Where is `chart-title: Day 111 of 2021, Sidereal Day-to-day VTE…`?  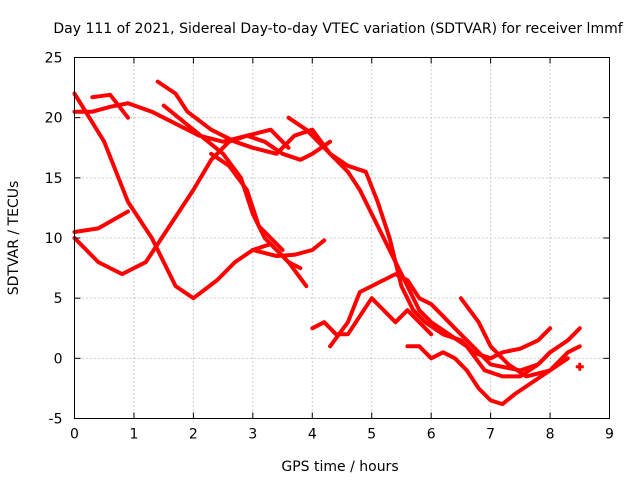 chart-title: Day 111 of 2021, Sidereal Day-to-day VTE… is located at coordinates (338, 29).